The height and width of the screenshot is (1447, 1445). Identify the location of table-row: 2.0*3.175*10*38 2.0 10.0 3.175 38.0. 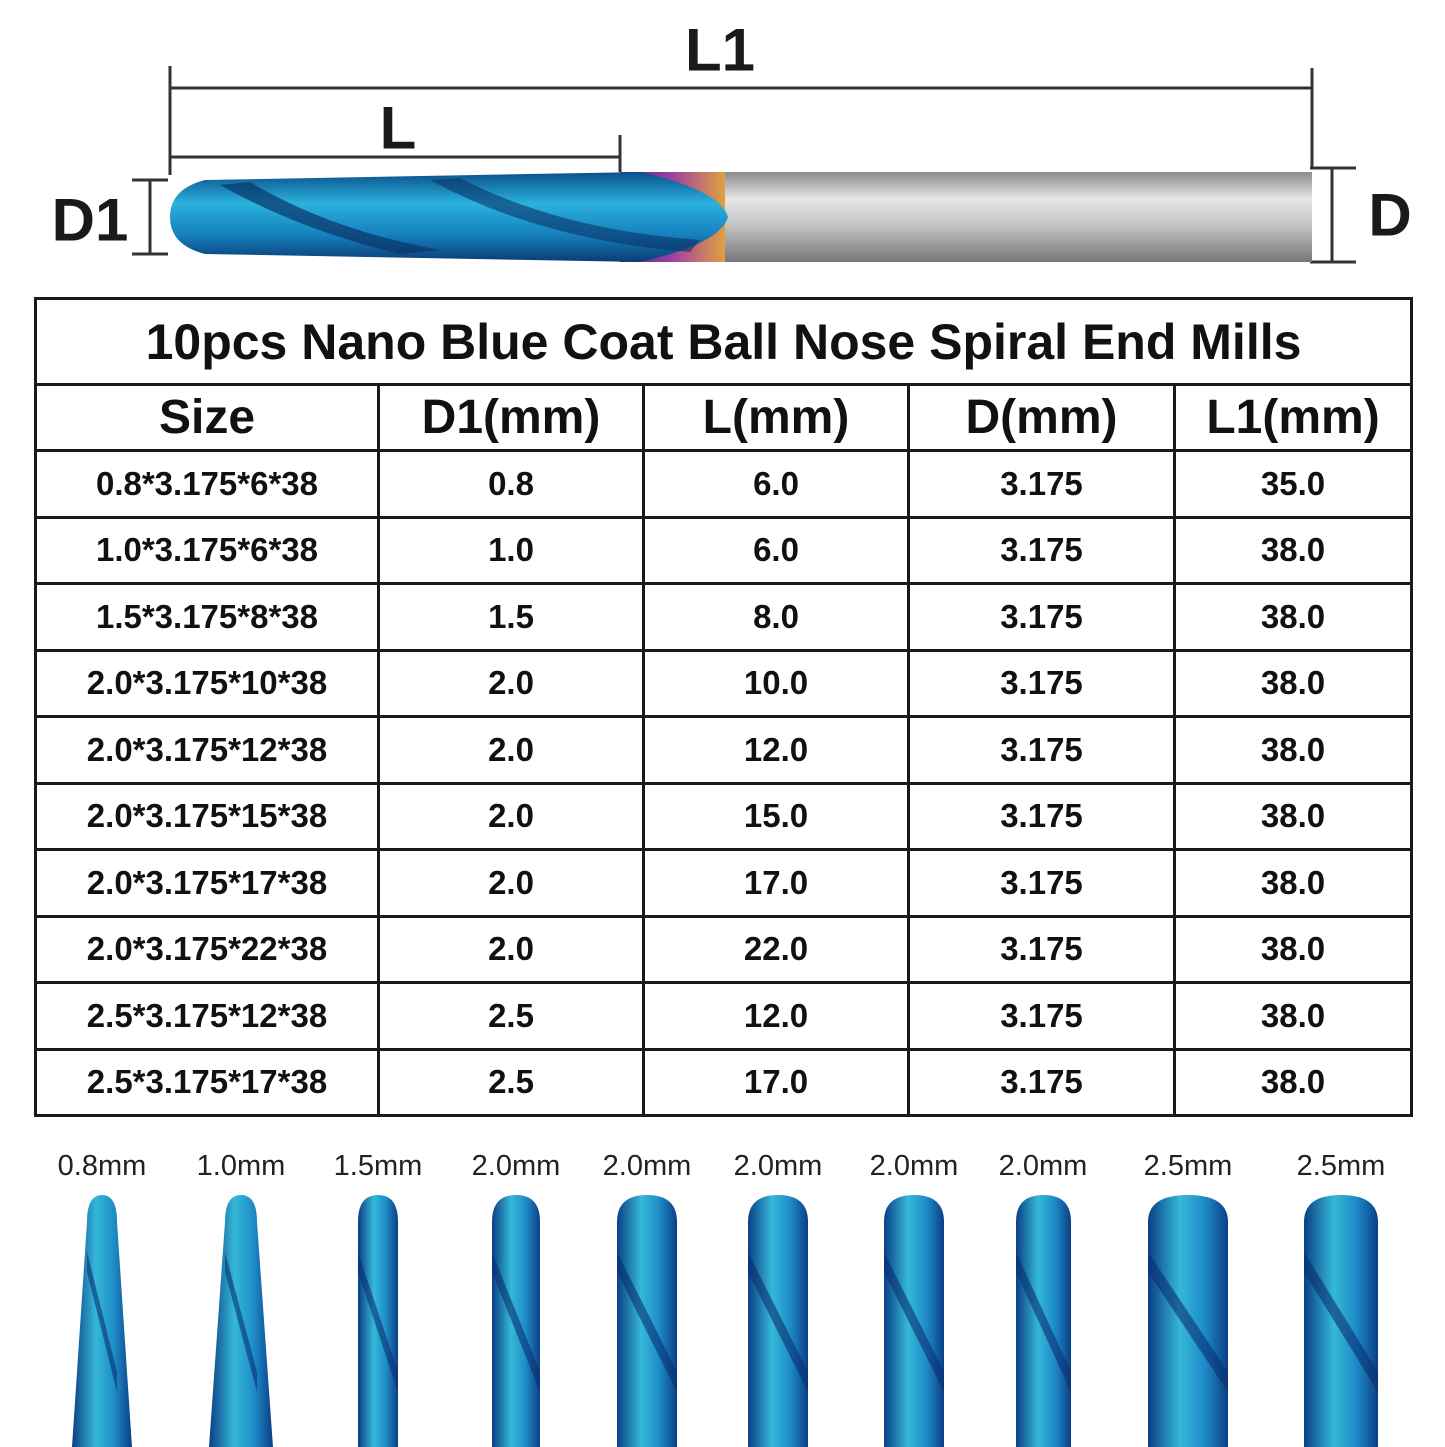
(723, 683).